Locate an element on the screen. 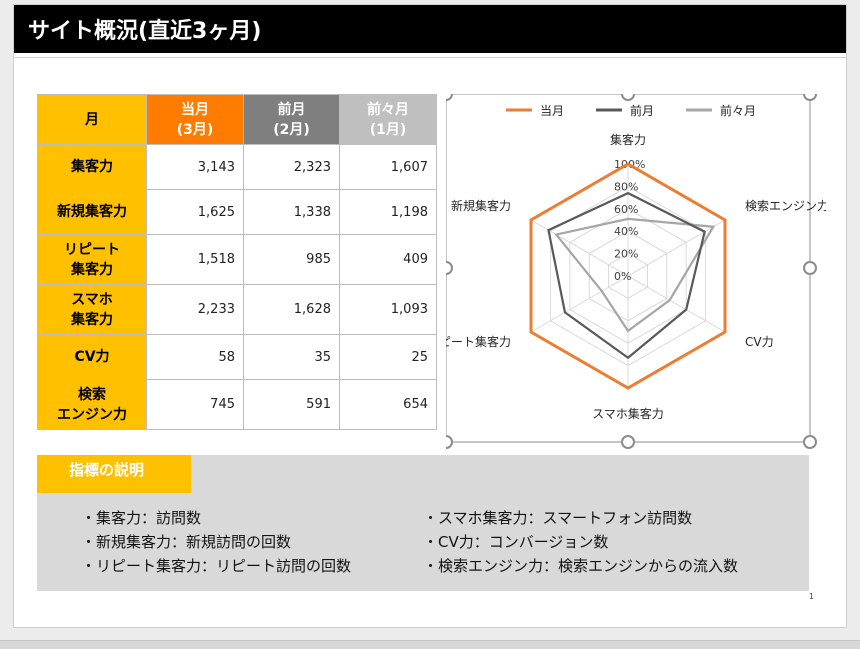 The height and width of the screenshot is (649, 860). row-label: CV力 is located at coordinates (92, 357).